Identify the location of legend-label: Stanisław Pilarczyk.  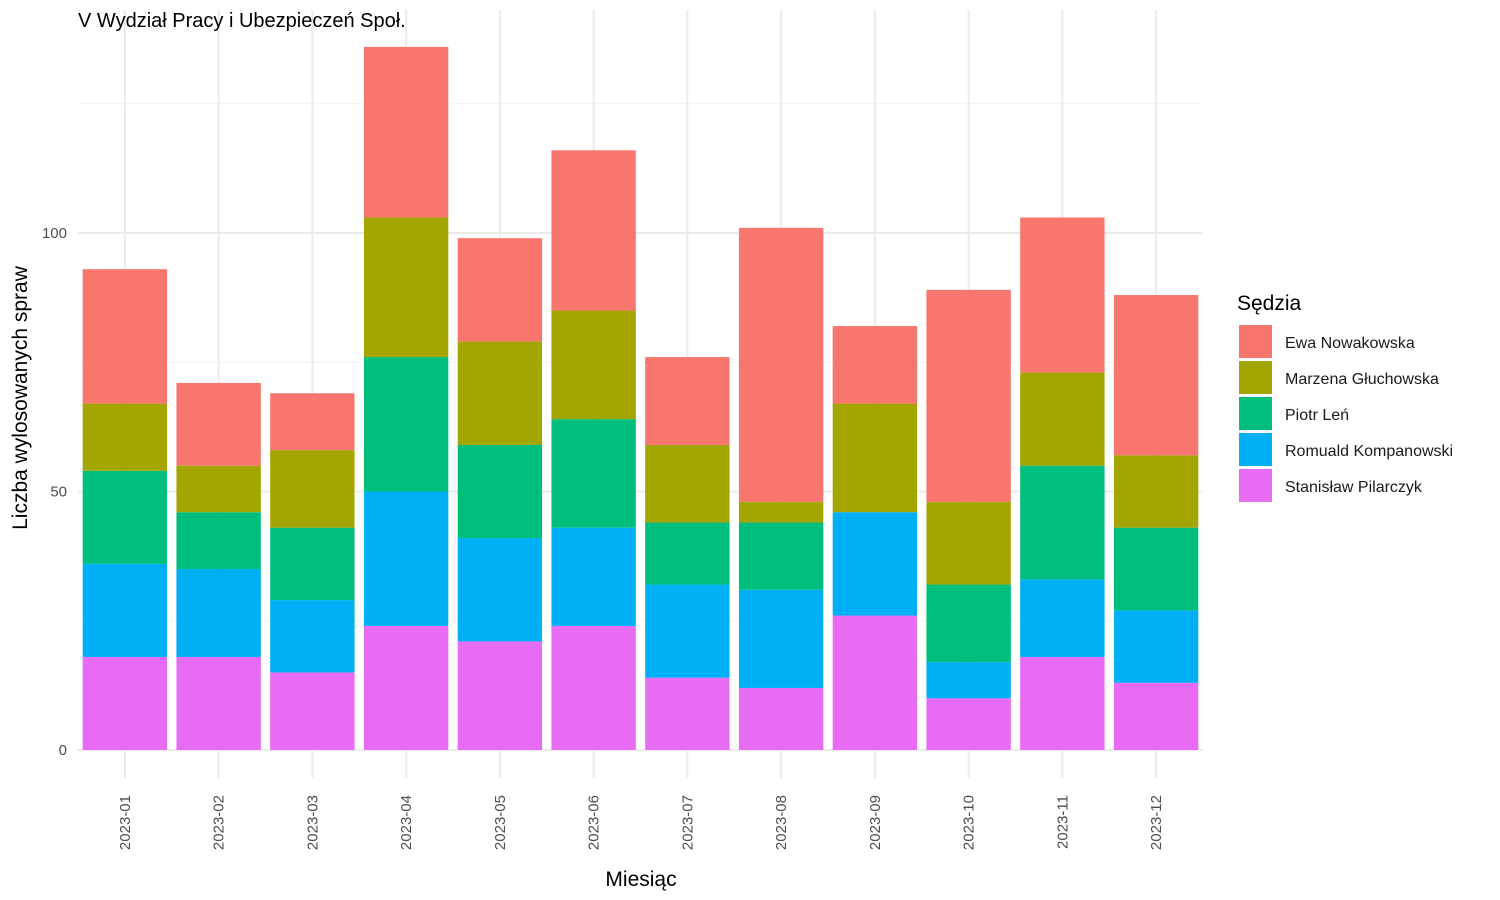
(1354, 487).